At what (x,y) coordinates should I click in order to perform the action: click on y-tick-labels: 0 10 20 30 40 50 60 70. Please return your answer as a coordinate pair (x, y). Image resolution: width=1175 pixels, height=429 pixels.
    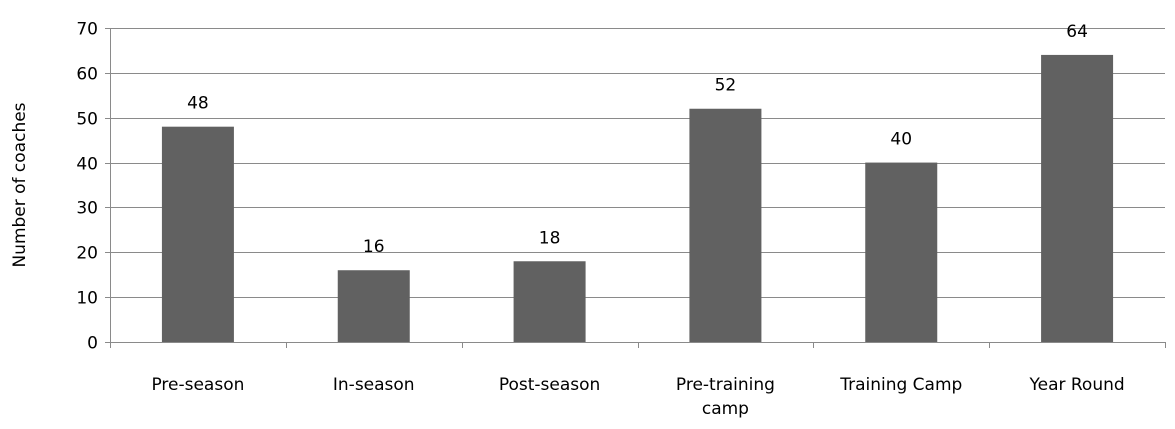
    Looking at the image, I should click on (87, 187).